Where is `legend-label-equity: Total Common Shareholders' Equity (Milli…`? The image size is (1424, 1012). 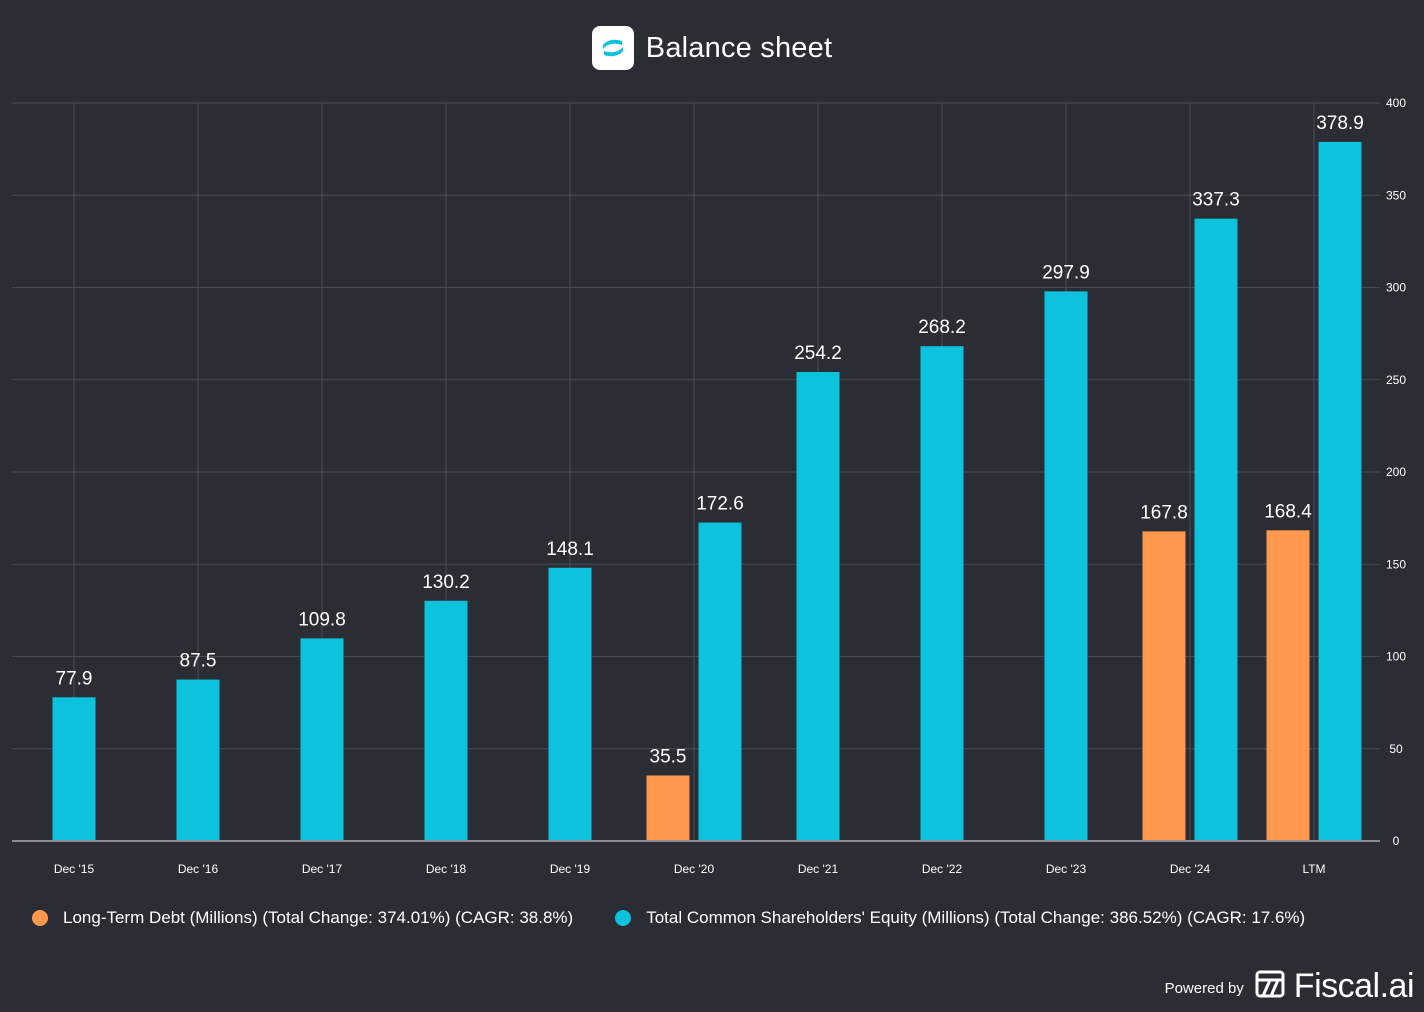 legend-label-equity: Total Common Shareholders' Equity (Milli… is located at coordinates (976, 917).